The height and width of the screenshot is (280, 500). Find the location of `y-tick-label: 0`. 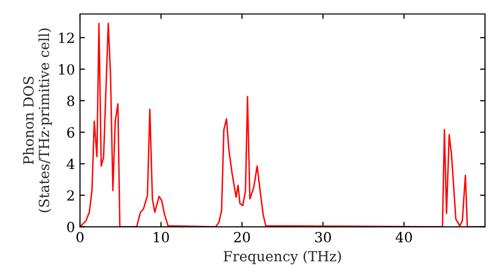

y-tick-label: 0 is located at coordinates (70, 227).